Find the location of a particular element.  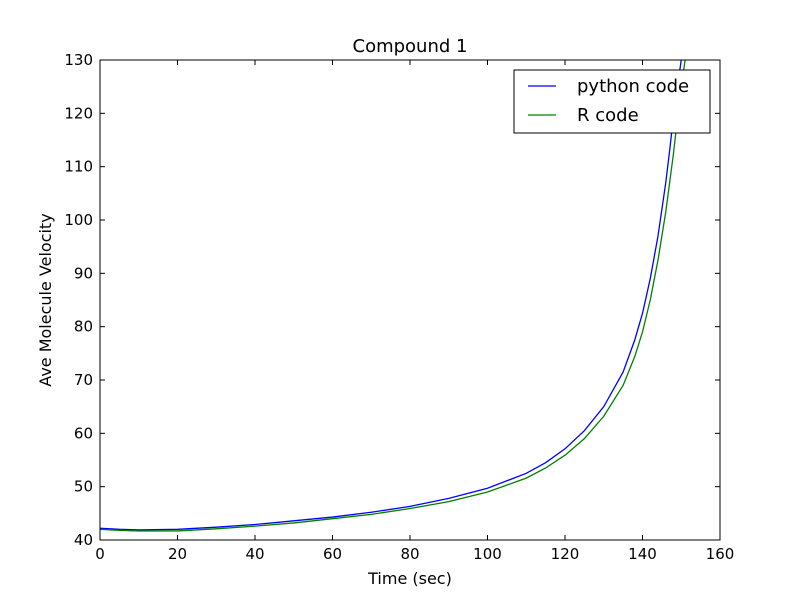

y-tick-label: 80 is located at coordinates (83, 327).